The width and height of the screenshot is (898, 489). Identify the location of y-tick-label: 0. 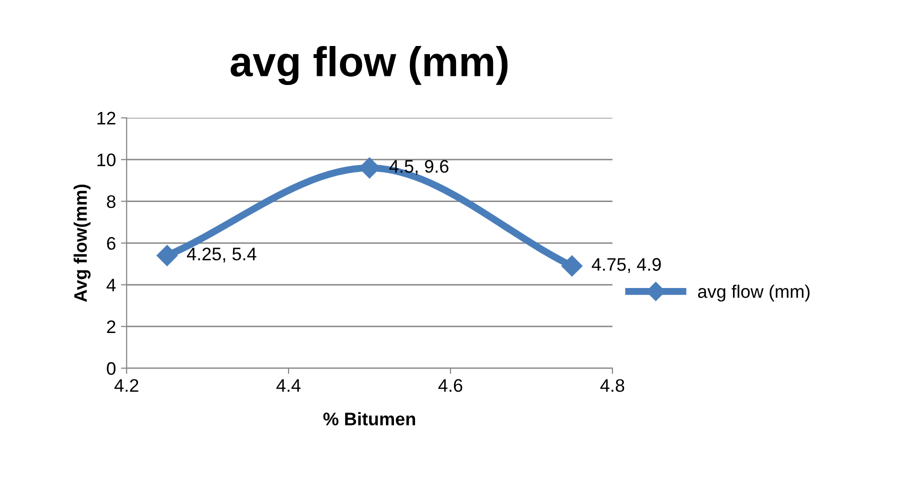
(111, 368).